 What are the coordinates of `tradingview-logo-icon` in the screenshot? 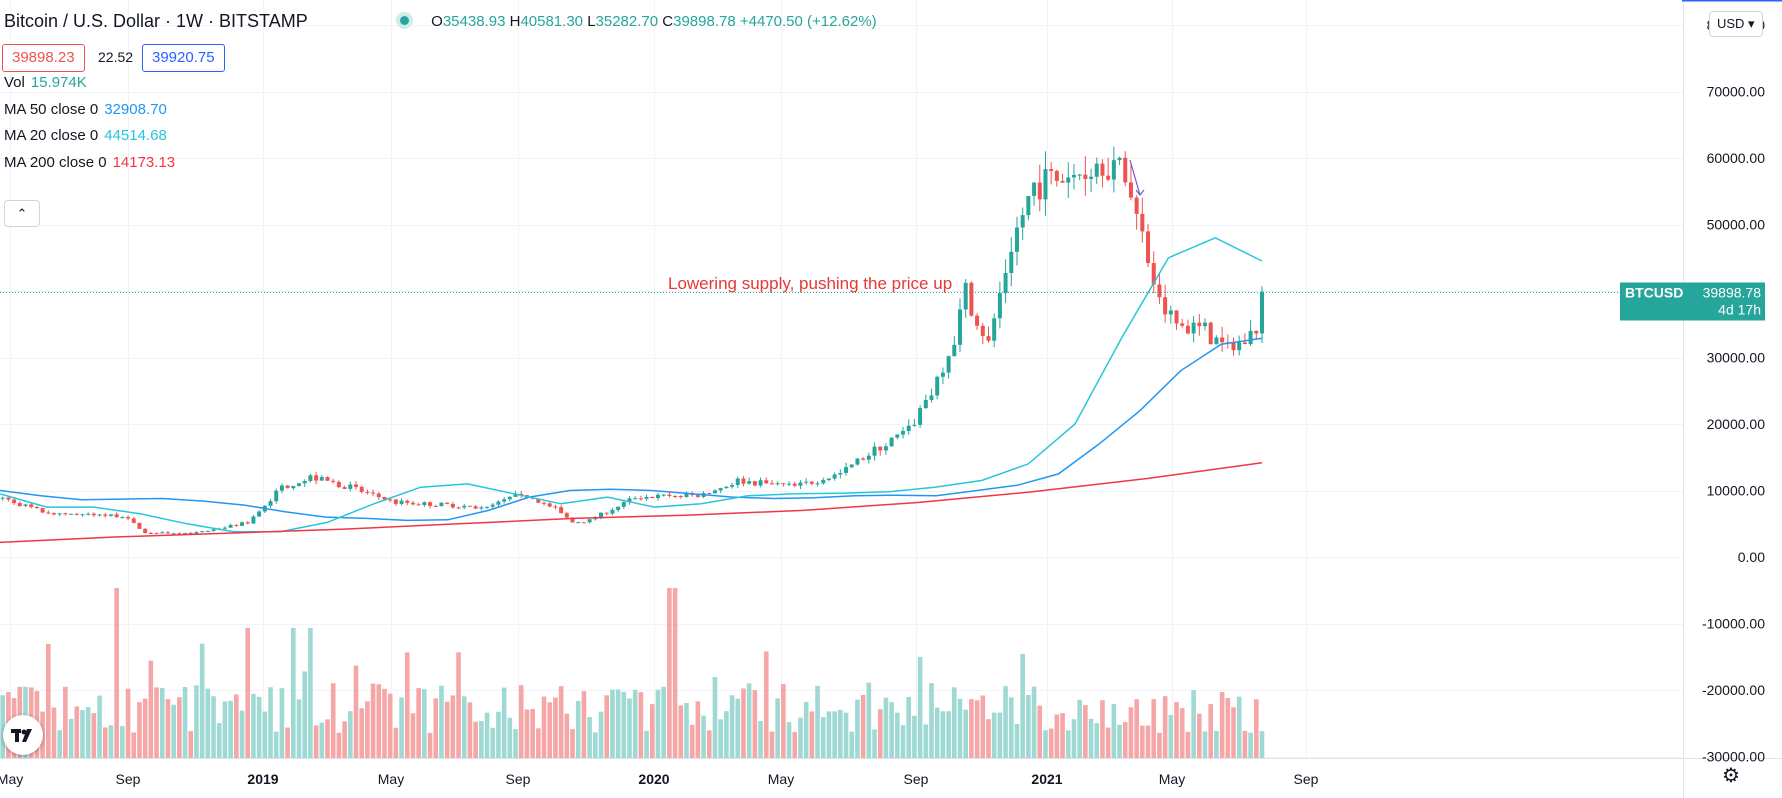 It's located at (23, 735).